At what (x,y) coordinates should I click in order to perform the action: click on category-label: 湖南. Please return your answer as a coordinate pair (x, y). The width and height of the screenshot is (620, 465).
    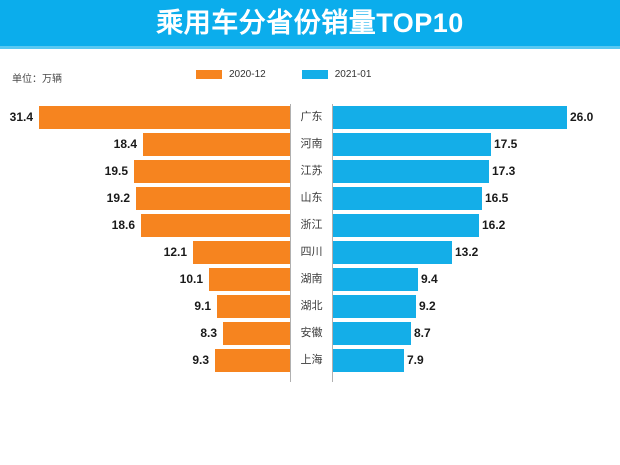
    Looking at the image, I should click on (311, 279).